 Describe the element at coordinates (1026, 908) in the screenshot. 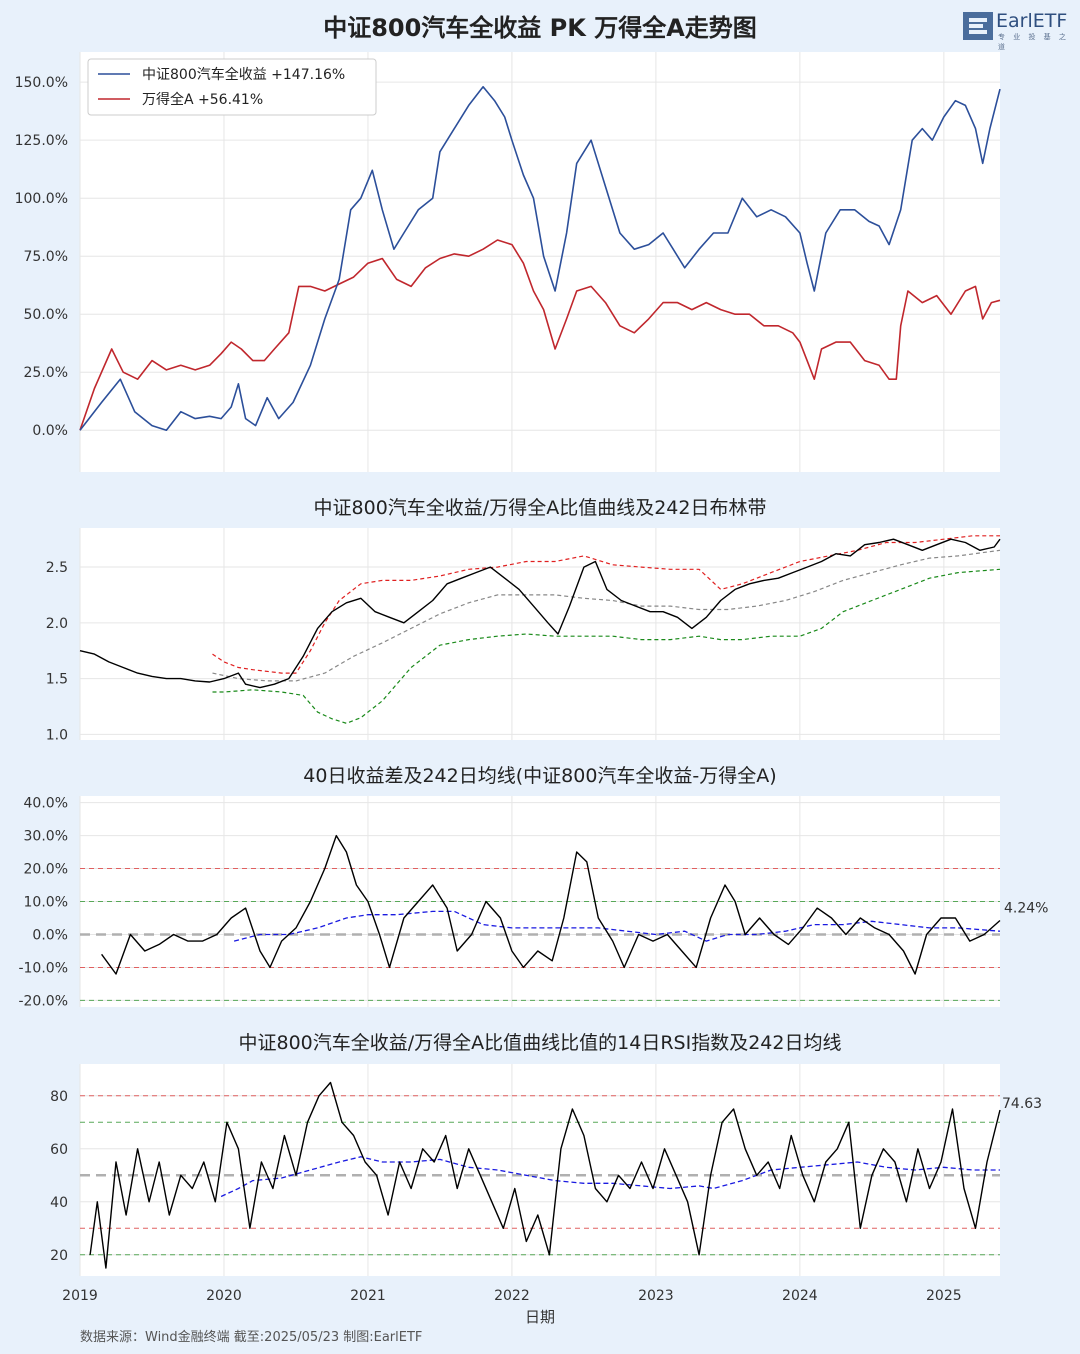

I see `last-value-label: 4.24%` at that location.